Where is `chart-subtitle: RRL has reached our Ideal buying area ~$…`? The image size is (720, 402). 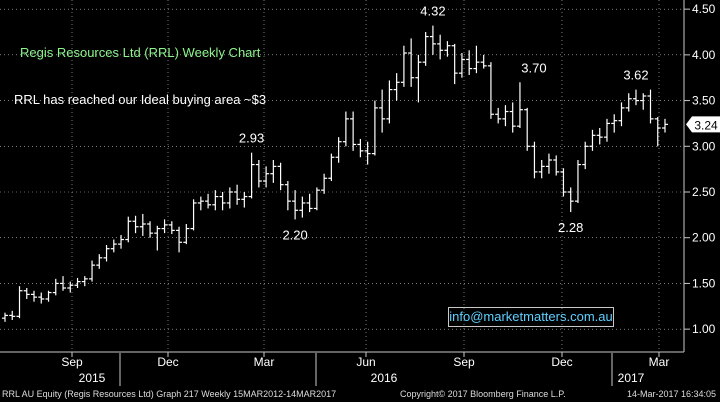 chart-subtitle: RRL has reached our Ideal buying area ~$… is located at coordinates (140, 99).